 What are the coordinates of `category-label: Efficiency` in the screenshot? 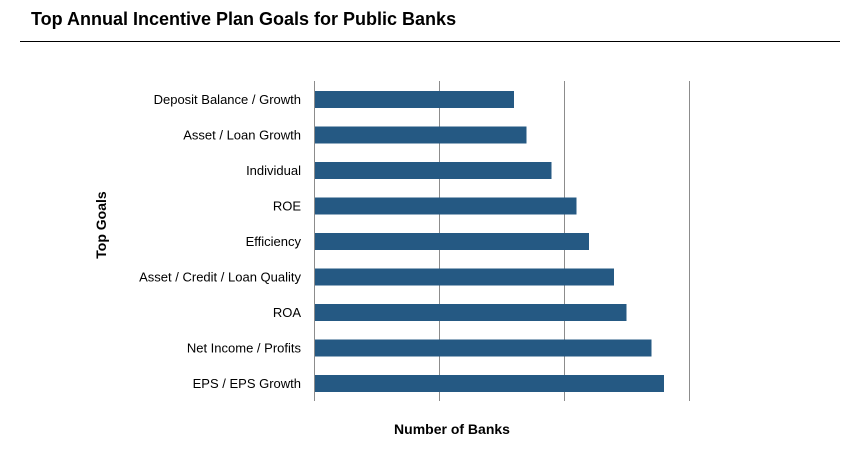 It's located at (274, 241).